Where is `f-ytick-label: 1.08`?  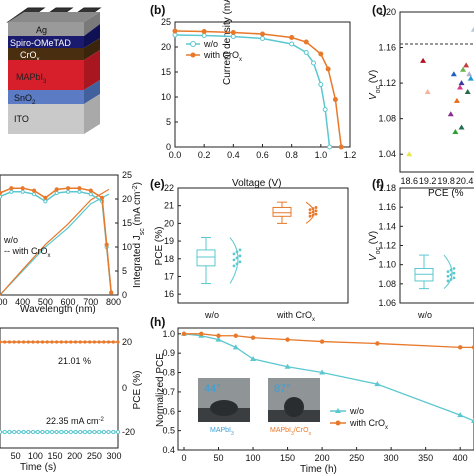 f-ytick-label: 1.08 is located at coordinates (387, 284).